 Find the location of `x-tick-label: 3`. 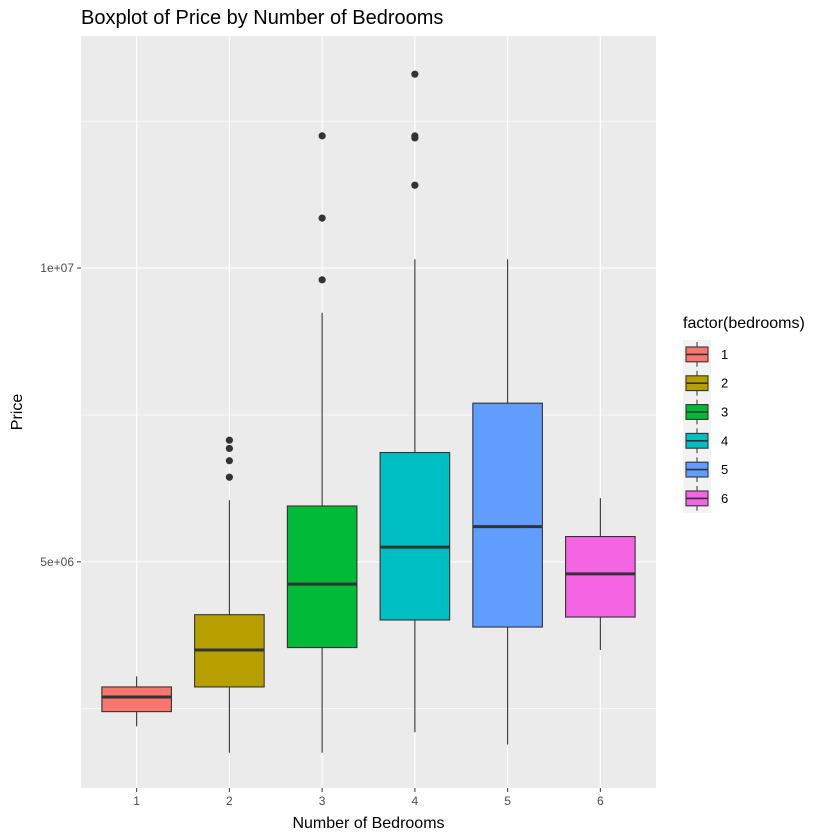

x-tick-label: 3 is located at coordinates (322, 801).